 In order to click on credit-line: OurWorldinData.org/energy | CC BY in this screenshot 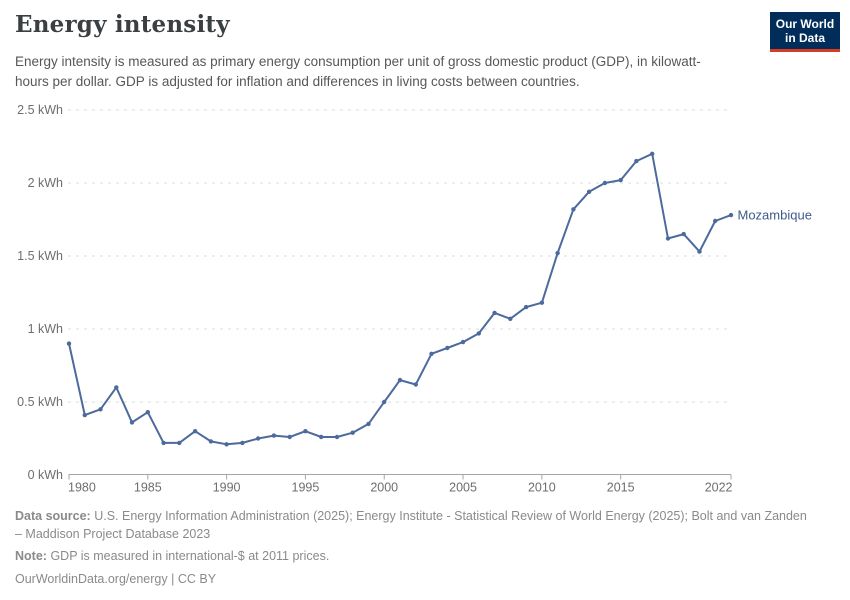, I will do `click(411, 580)`.